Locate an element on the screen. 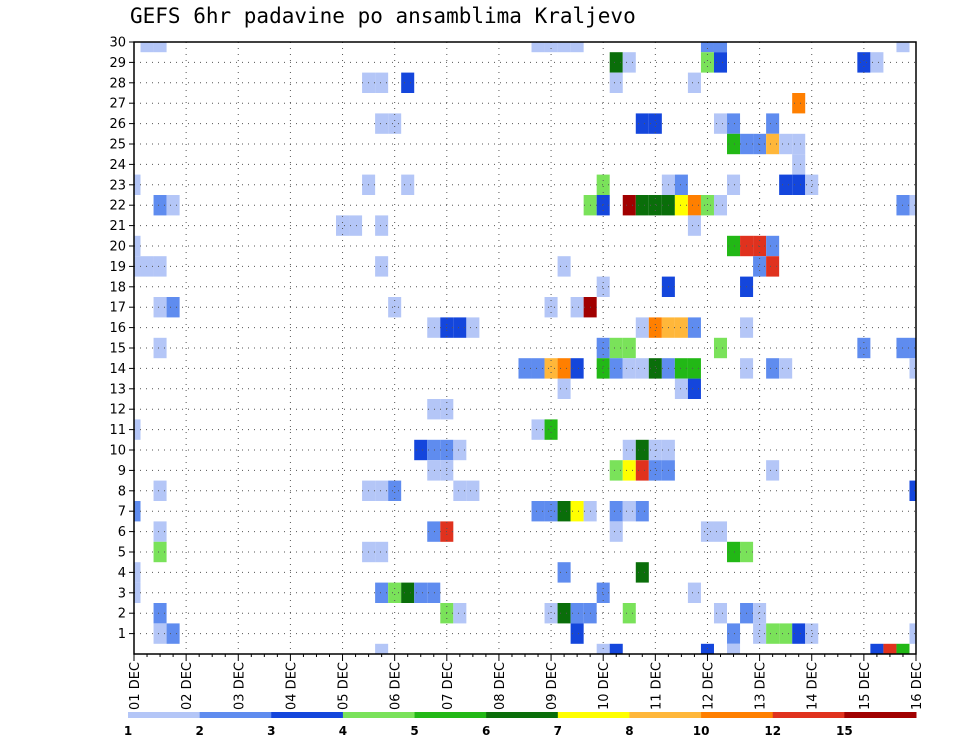  x-tick-label: 12 DEC is located at coordinates (708, 686).